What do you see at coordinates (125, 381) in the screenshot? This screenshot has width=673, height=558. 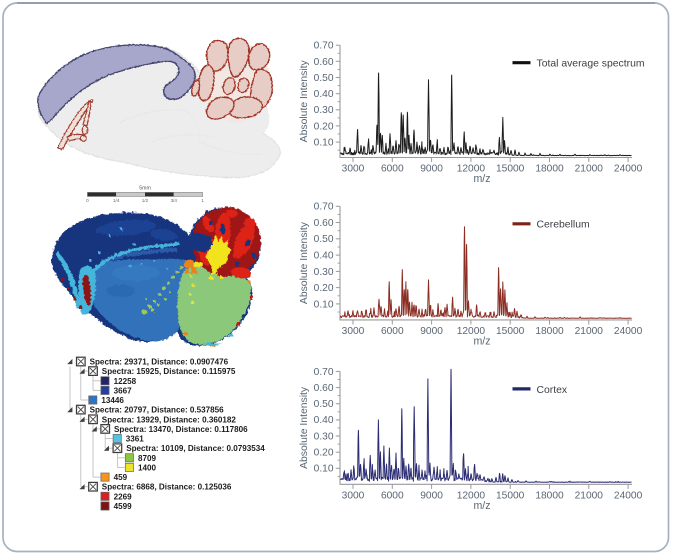 I see `svg-text: 12258` at bounding box center [125, 381].